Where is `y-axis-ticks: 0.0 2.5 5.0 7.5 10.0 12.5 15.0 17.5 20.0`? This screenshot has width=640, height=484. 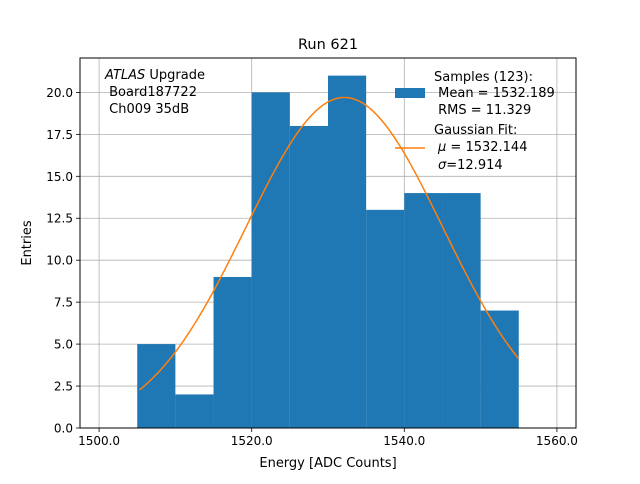 y-axis-ticks: 0.0 2.5 5.0 7.5 10.0 12.5 15.0 17.5 20.0 is located at coordinates (63, 261).